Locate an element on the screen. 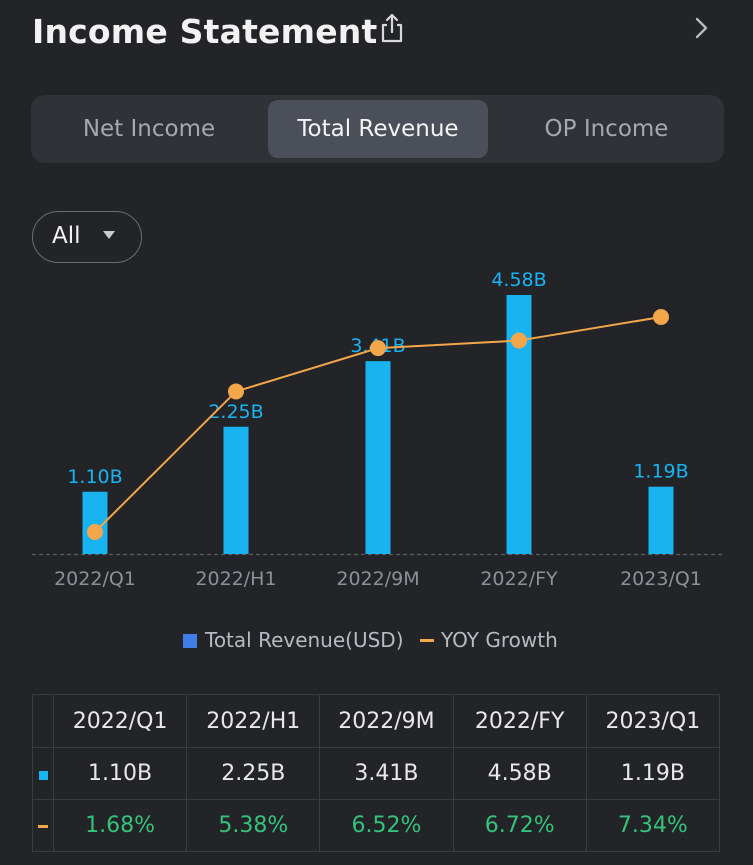 The width and height of the screenshot is (753, 865). table-header-cell: 2022/H1 is located at coordinates (253, 721).